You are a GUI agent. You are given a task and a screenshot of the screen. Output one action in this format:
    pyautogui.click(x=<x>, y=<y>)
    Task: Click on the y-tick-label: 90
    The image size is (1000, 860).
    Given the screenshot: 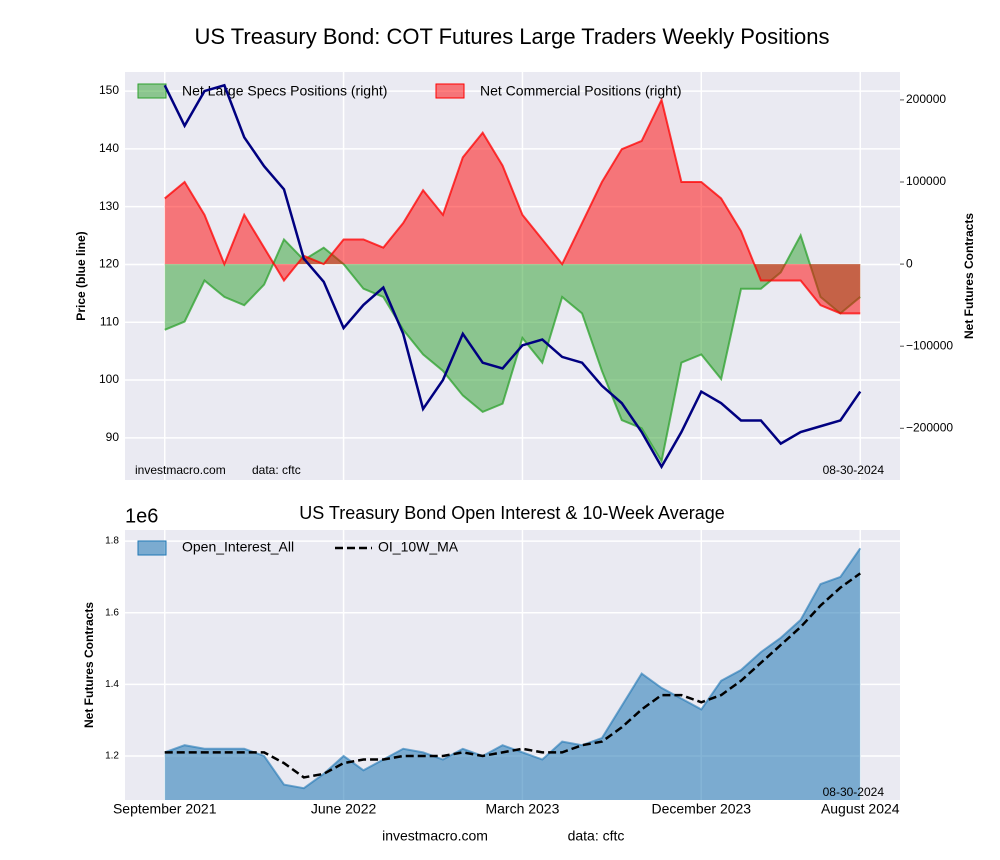 What is the action you would take?
    pyautogui.click(x=113, y=437)
    